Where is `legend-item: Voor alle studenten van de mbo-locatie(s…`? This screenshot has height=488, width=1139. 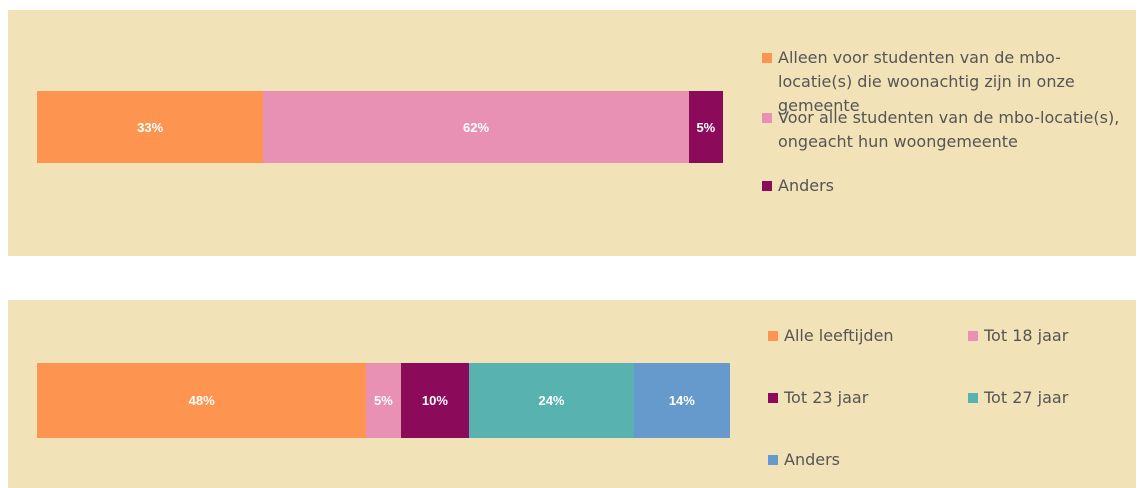
legend-item: Voor alle studenten van de mbo-locatie(s… is located at coordinates (950, 130).